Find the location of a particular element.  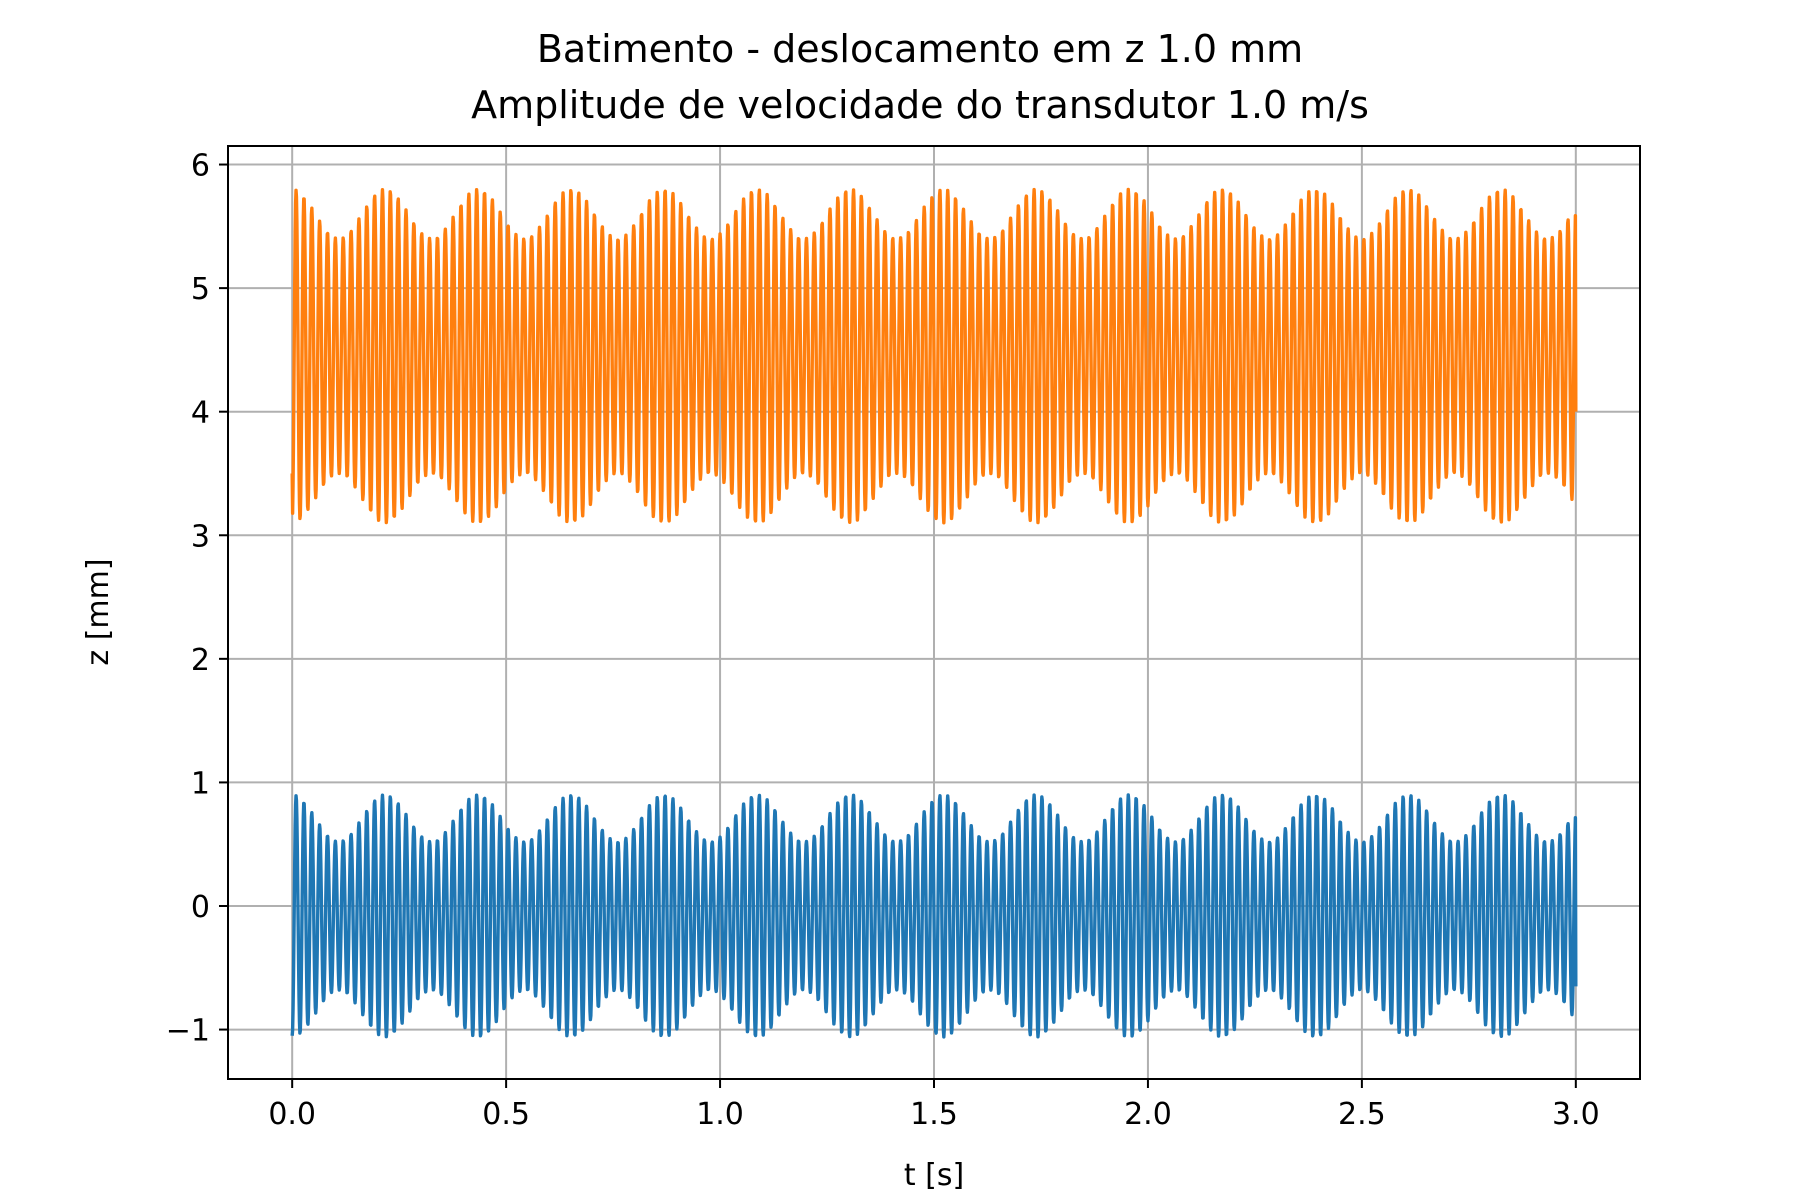

x-axis-label: t [s] is located at coordinates (934, 1175).